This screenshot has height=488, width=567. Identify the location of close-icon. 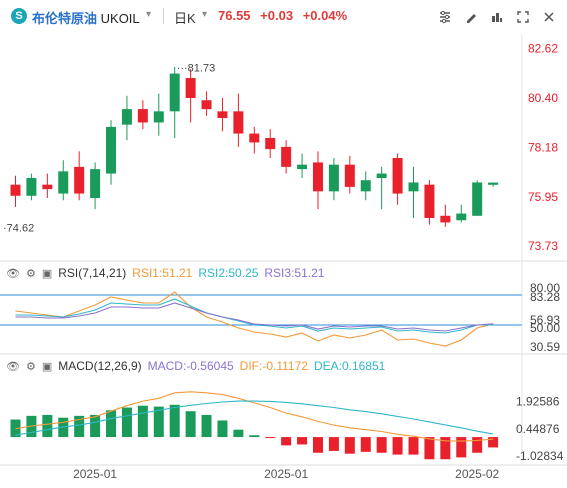
(549, 17).